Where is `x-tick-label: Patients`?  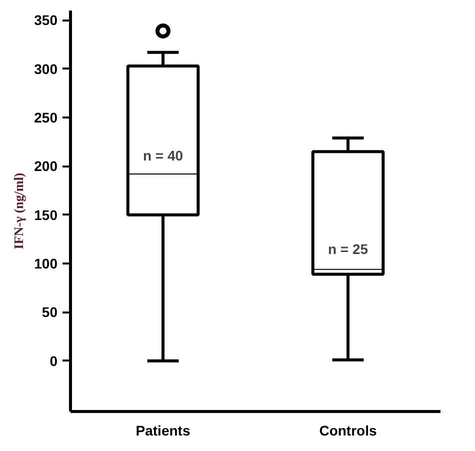 x-tick-label: Patients is located at coordinates (163, 430).